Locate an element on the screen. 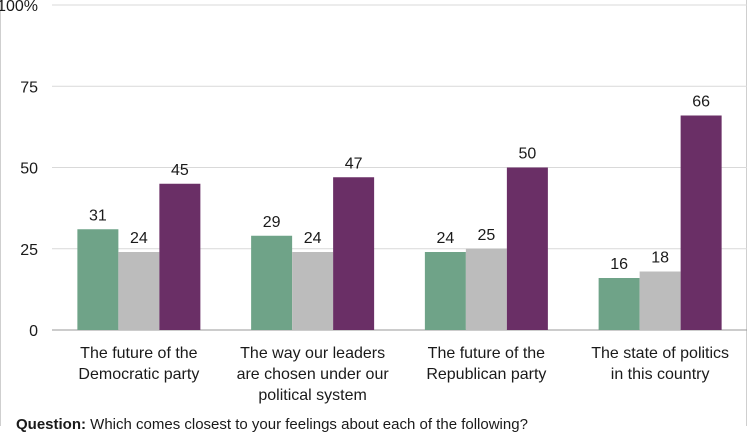 The width and height of the screenshot is (747, 433). data-label: 29 is located at coordinates (272, 222).